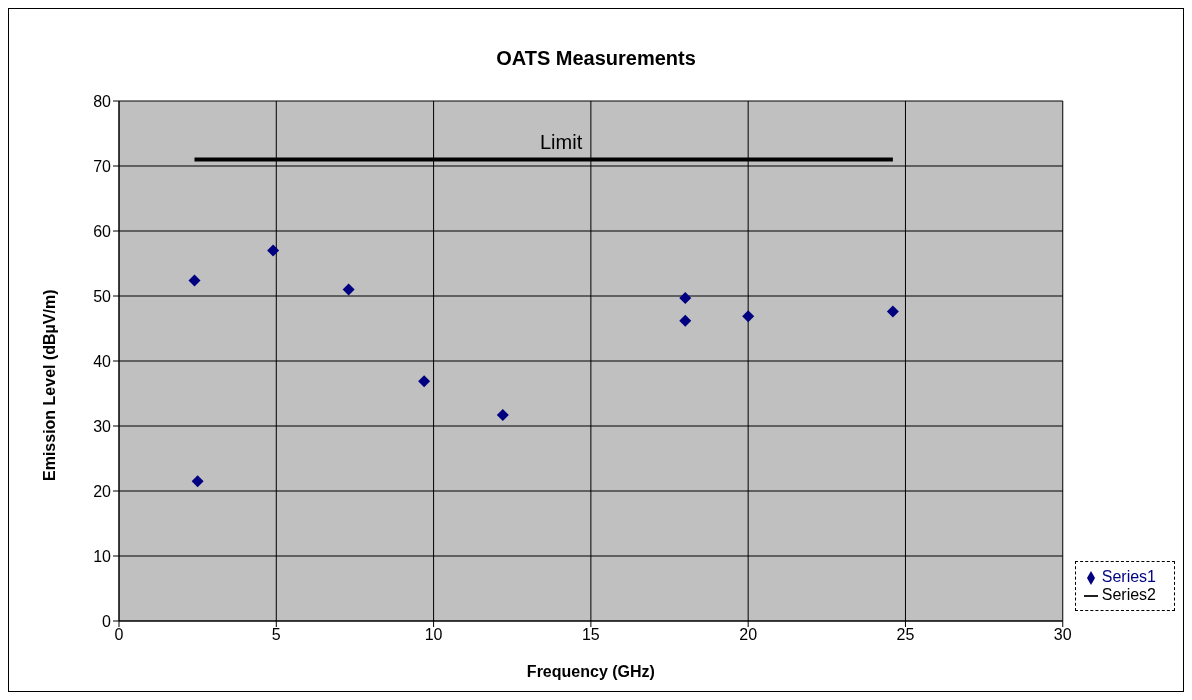 Image resolution: width=1192 pixels, height=700 pixels. What do you see at coordinates (102, 426) in the screenshot?
I see `y-tick-label: 30` at bounding box center [102, 426].